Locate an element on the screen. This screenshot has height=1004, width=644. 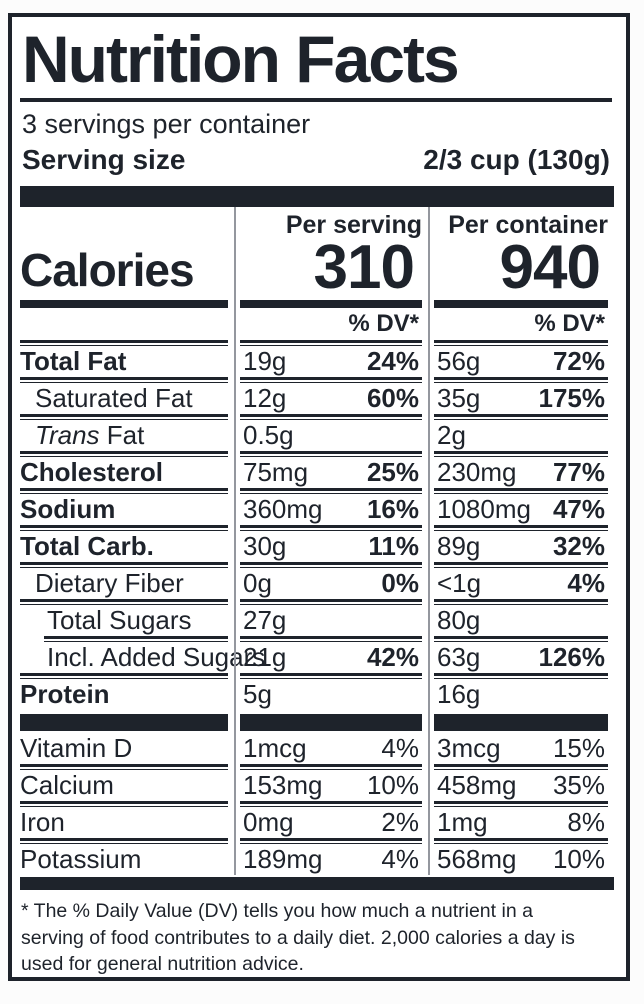
nutrient-name-cell: Vitamin D is located at coordinates (124, 748).